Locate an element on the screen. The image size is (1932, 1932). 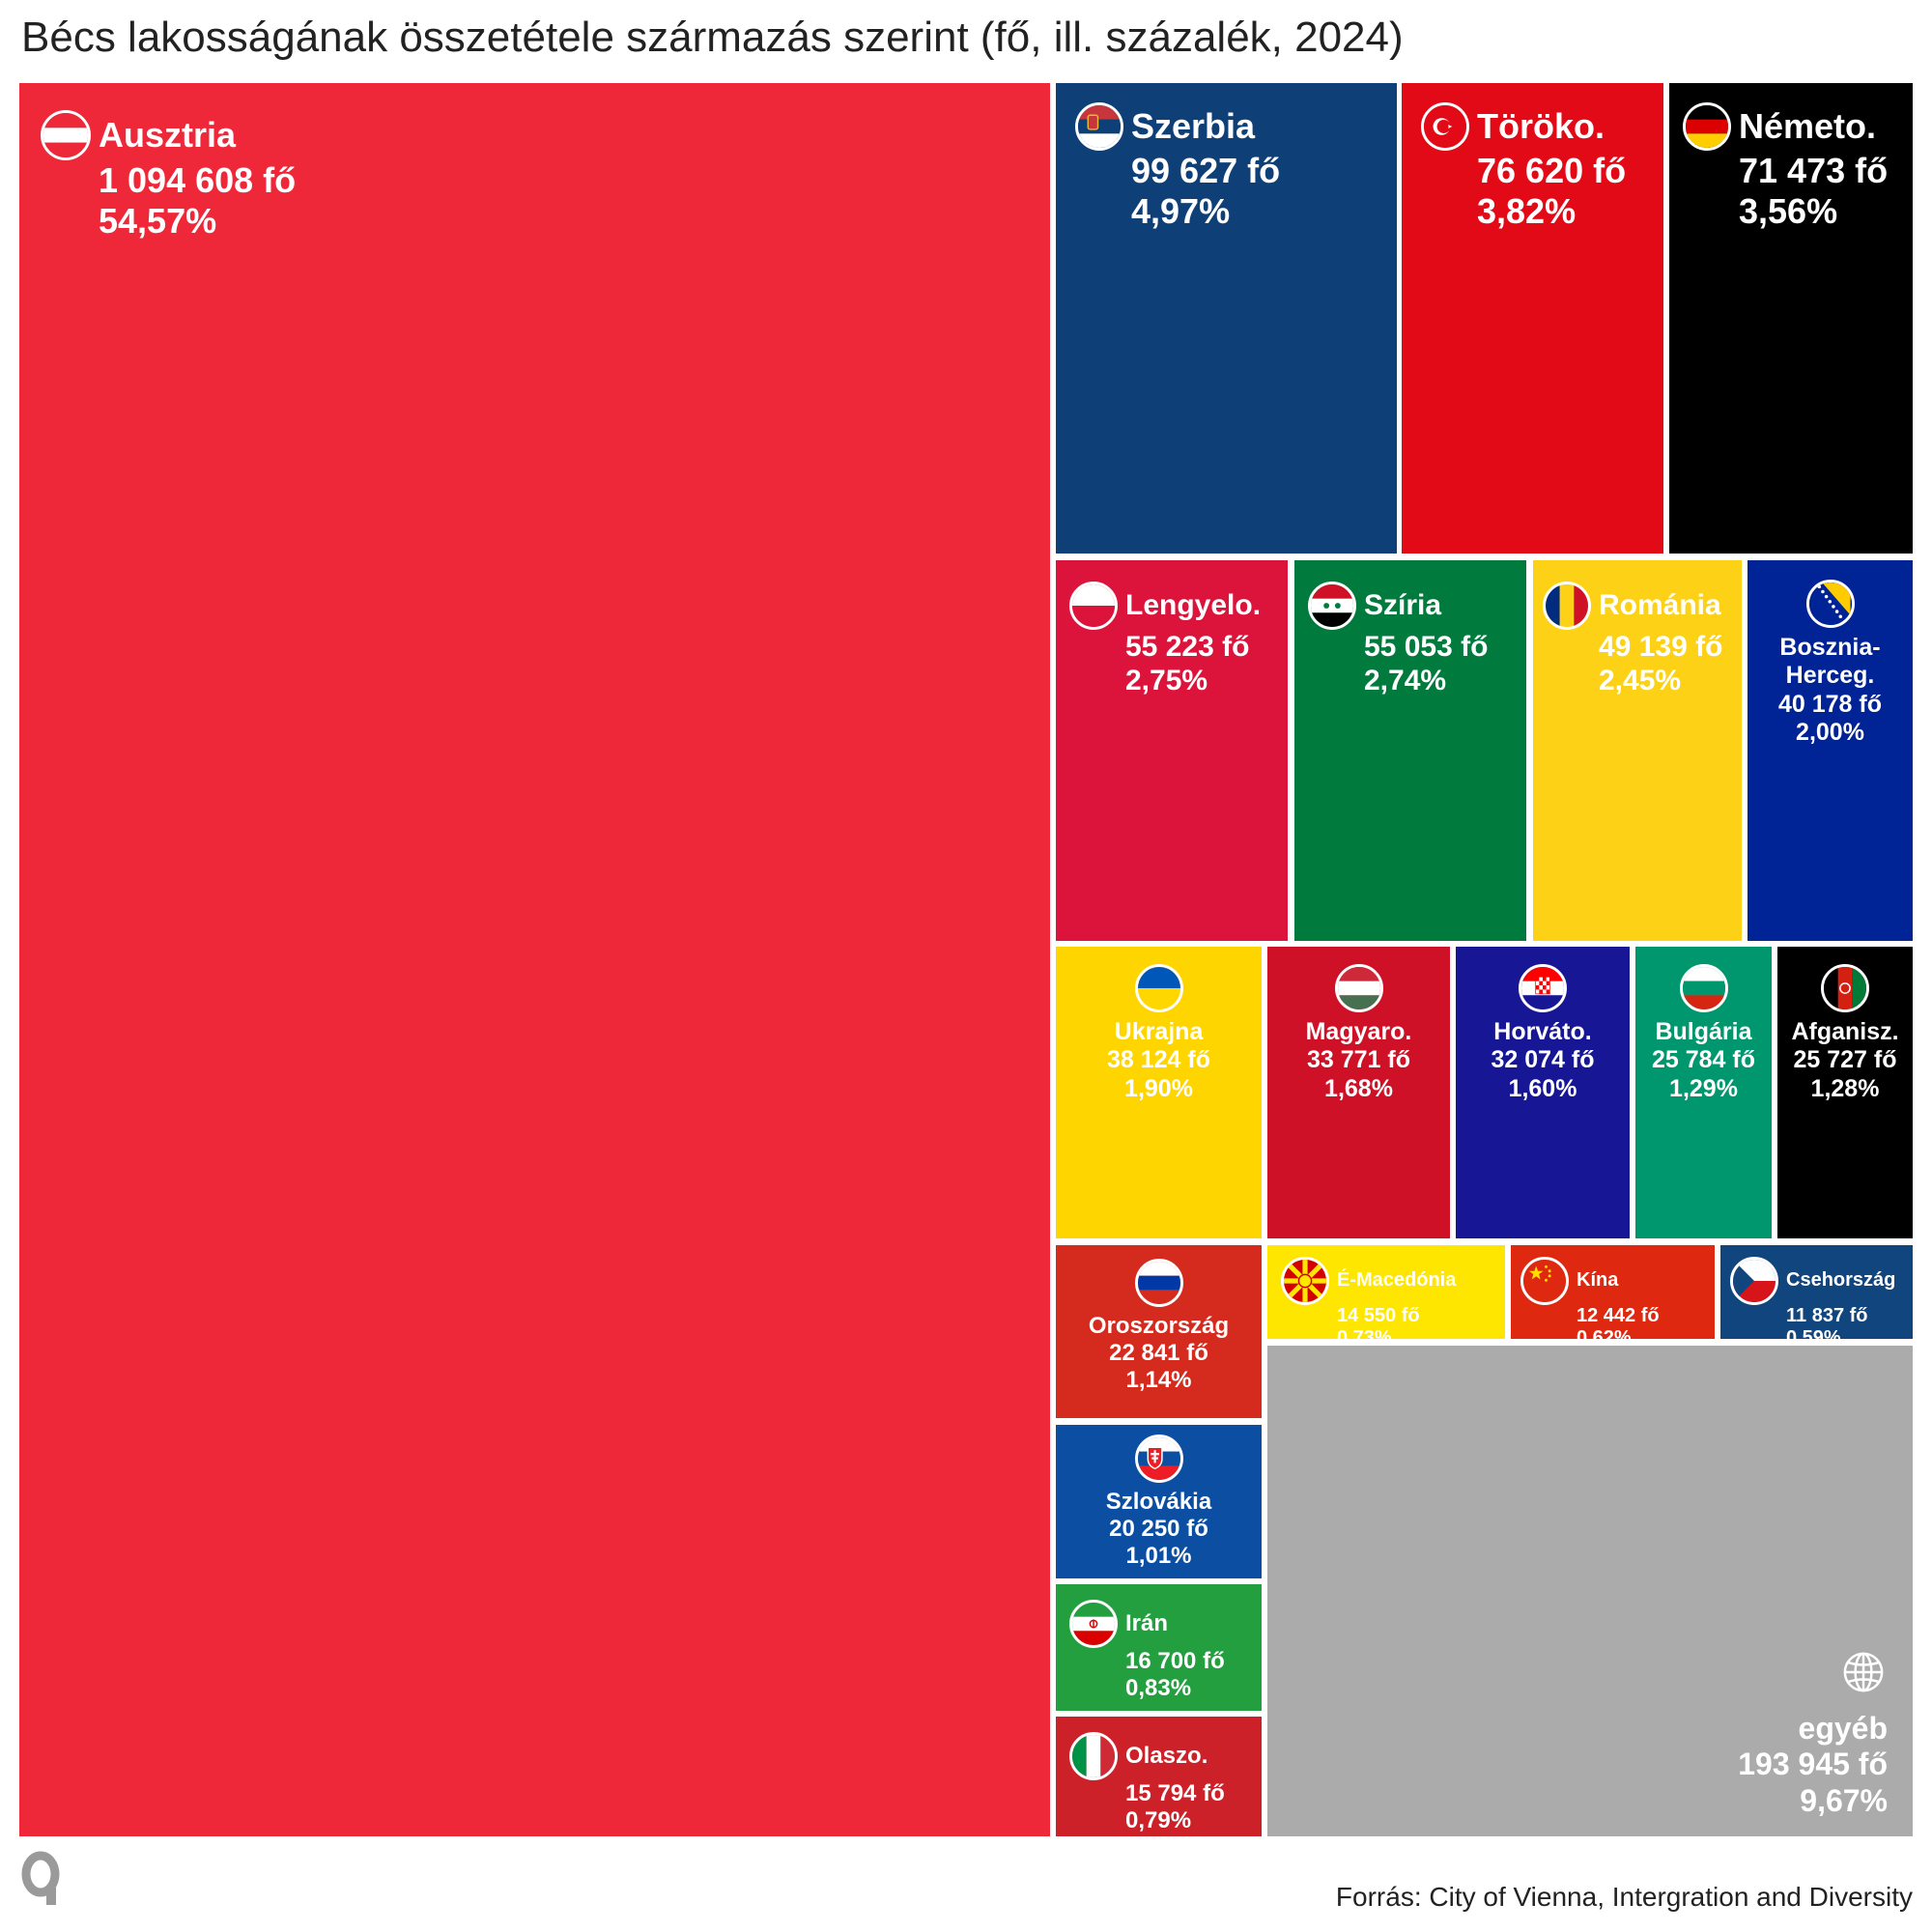
globe-icon is located at coordinates (1863, 1672).